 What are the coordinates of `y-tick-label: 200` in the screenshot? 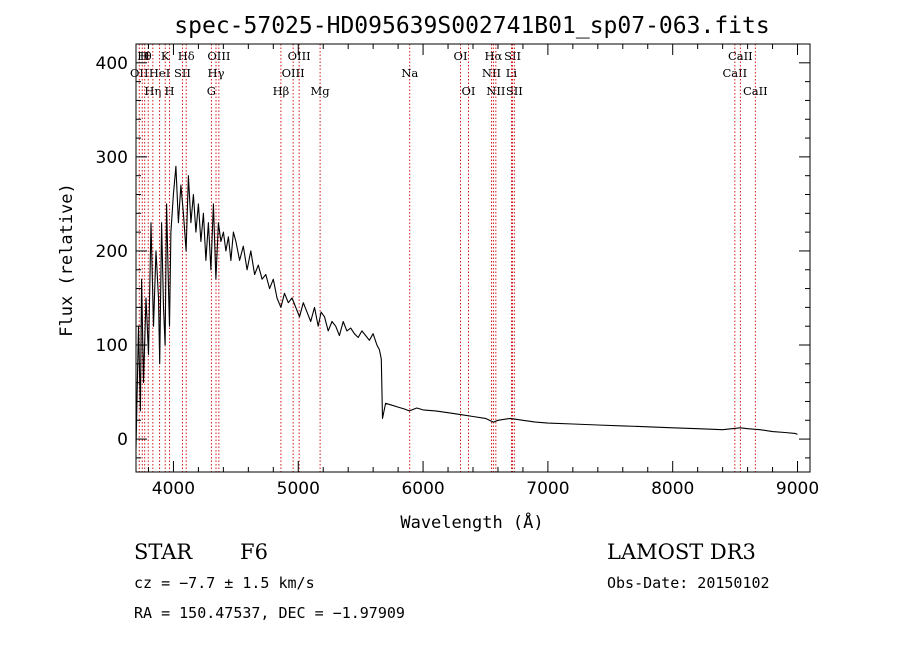 It's located at (112, 252).